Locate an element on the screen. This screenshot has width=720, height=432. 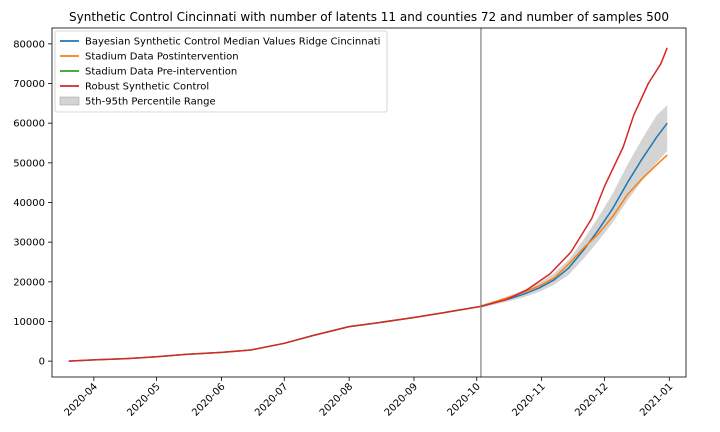
legend-swatch-band is located at coordinates (69, 101).